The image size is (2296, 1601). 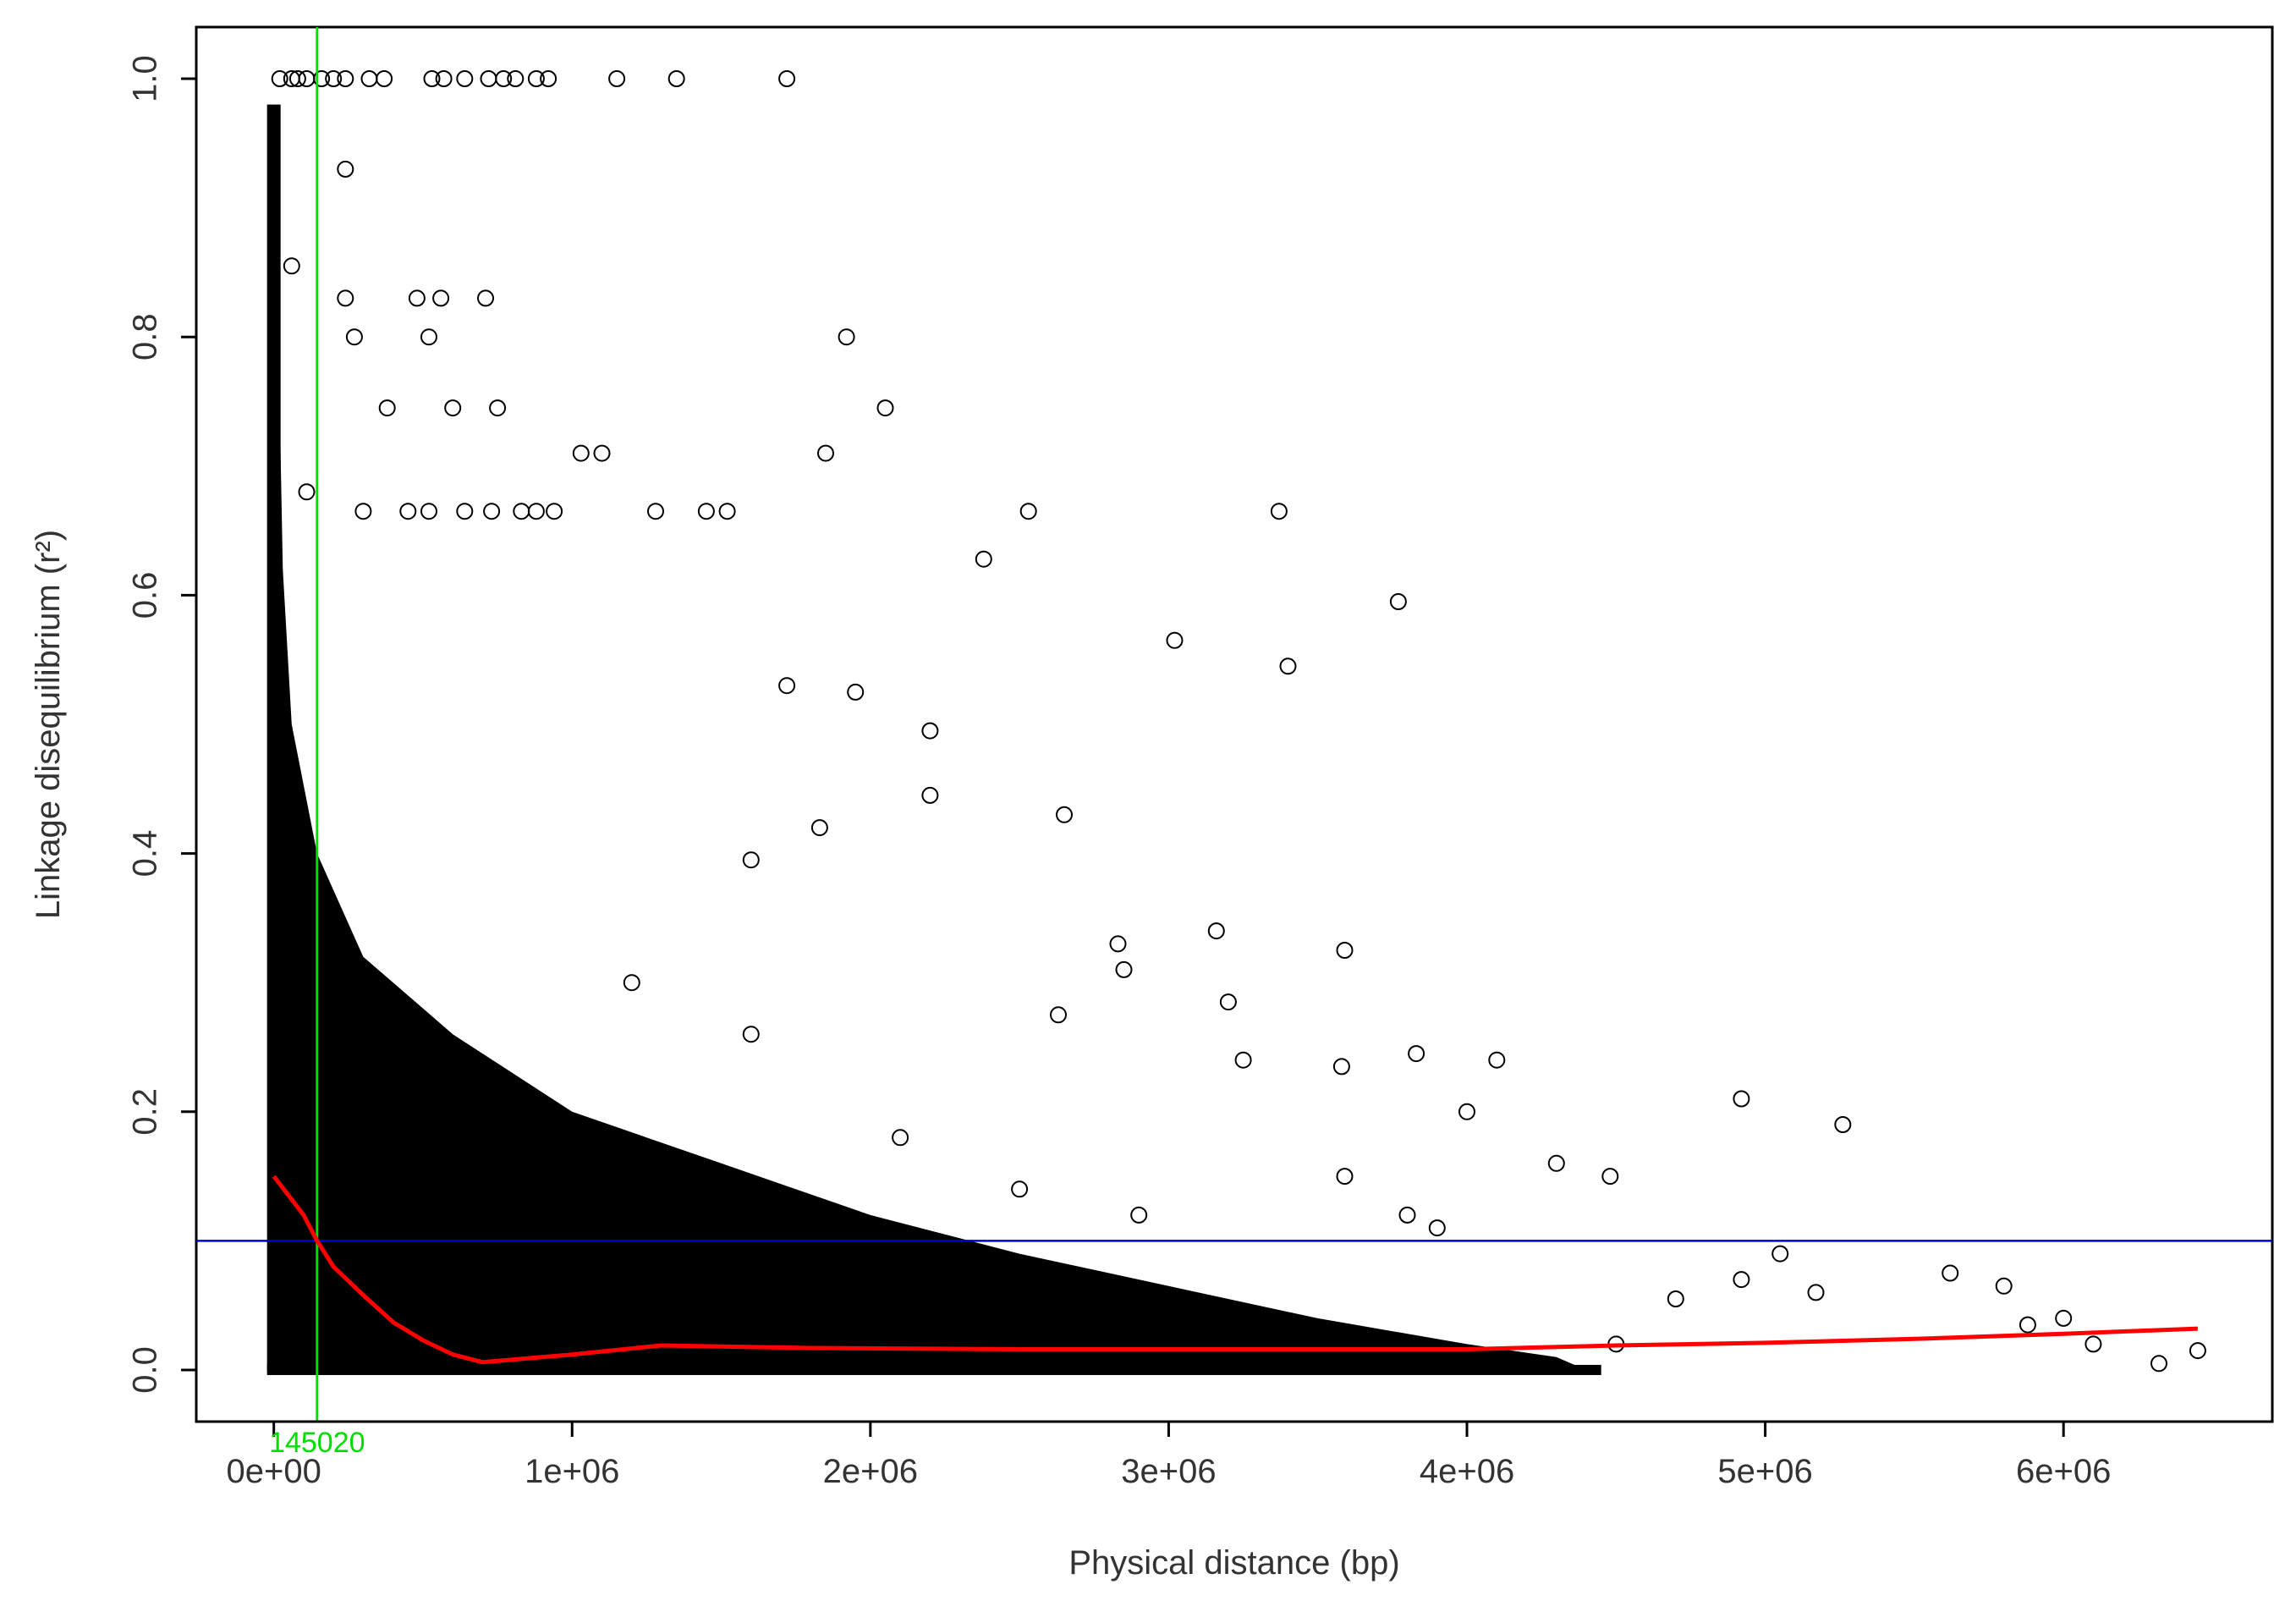 What do you see at coordinates (2063, 1471) in the screenshot?
I see `x-tick-label: 6e+06` at bounding box center [2063, 1471].